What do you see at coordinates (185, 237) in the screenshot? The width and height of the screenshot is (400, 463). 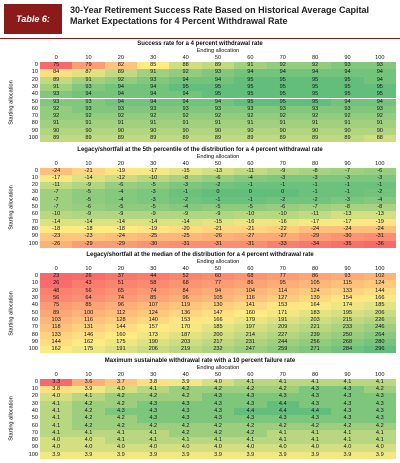 I see `cell: -25` at bounding box center [185, 237].